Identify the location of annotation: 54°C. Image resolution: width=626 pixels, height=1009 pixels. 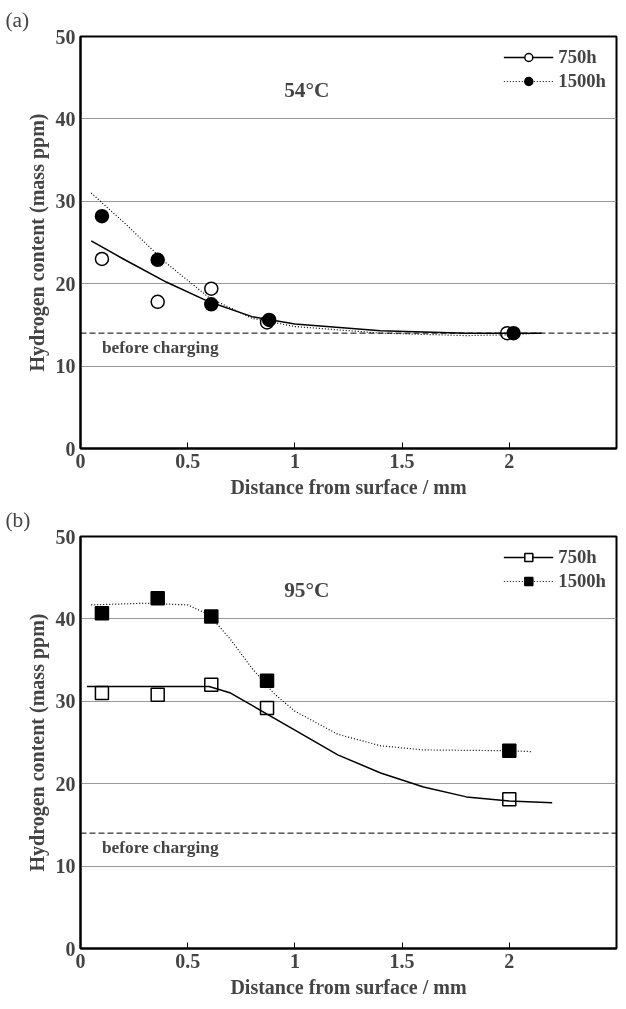
(307, 90).